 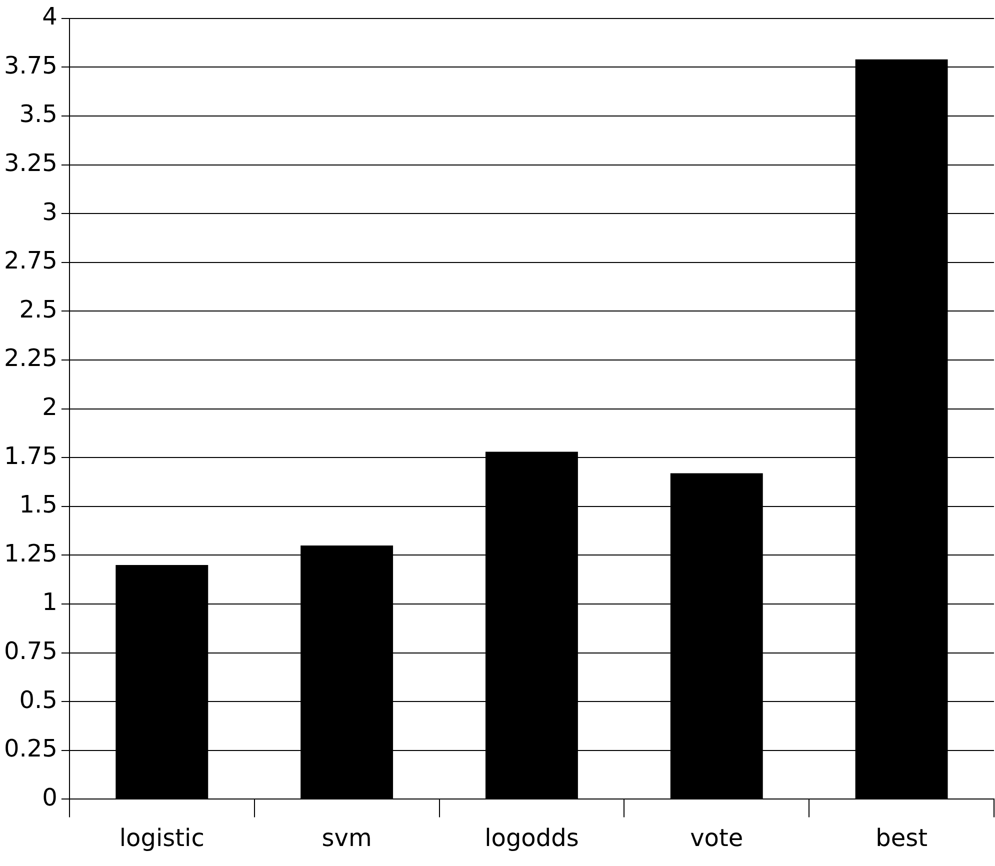 What do you see at coordinates (38, 114) in the screenshot?
I see `y-tick-label: 3.5` at bounding box center [38, 114].